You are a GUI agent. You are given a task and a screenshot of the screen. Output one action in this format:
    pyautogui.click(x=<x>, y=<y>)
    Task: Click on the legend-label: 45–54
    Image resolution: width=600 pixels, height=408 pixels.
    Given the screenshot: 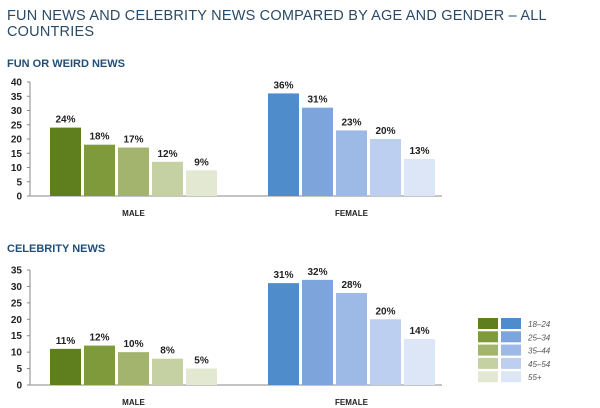 What is the action you would take?
    pyautogui.click(x=539, y=364)
    